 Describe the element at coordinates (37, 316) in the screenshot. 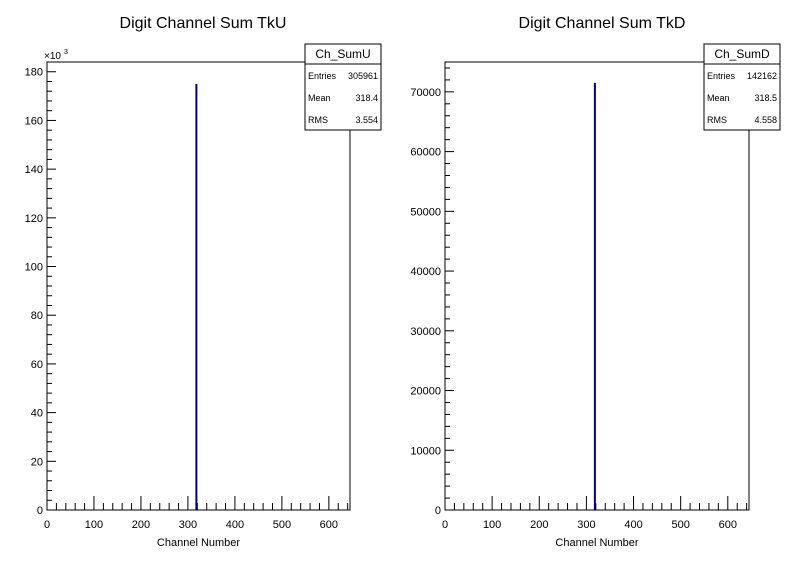

I see `y-tick-label: 80` at that location.